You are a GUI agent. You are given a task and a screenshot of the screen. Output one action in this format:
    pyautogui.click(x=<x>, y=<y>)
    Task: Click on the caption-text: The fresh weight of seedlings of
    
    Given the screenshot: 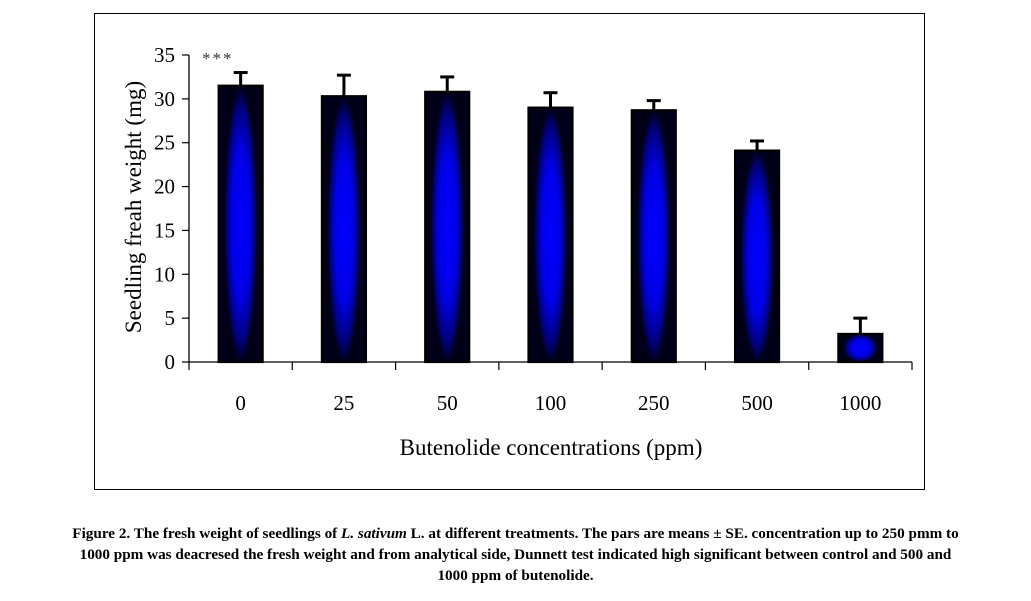 What is the action you would take?
    pyautogui.click(x=236, y=533)
    